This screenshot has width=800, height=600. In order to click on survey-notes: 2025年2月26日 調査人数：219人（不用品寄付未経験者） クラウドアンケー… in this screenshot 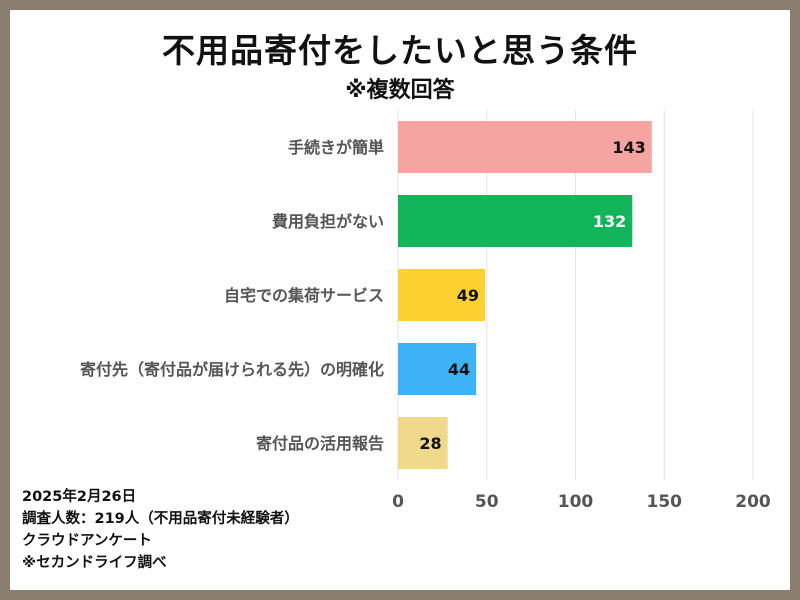, I will do `click(160, 530)`.